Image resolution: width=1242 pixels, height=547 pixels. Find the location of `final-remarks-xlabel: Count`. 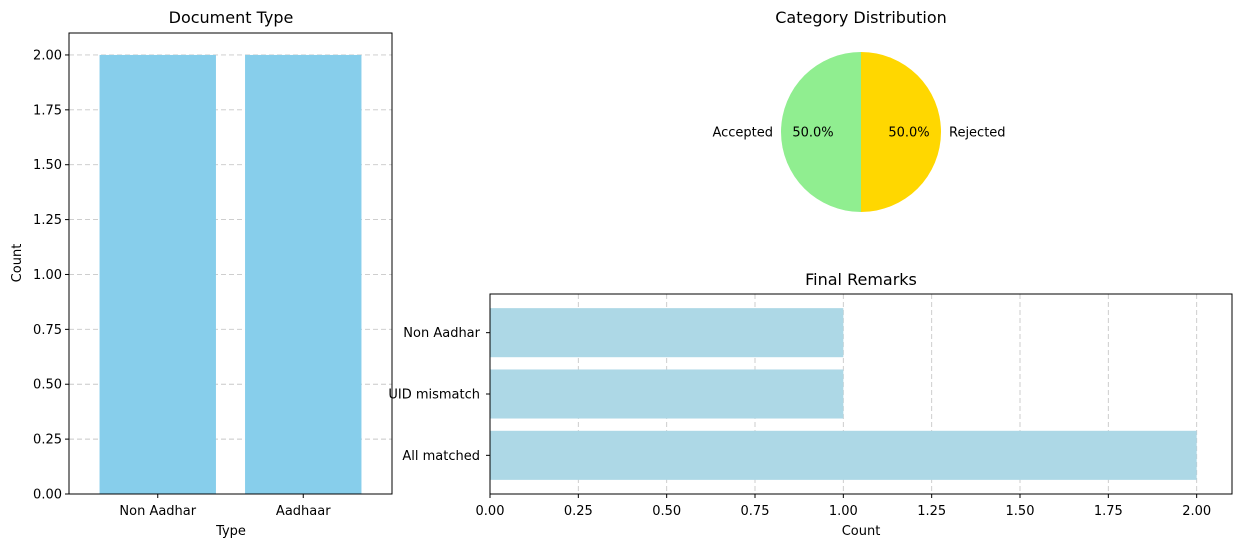

final-remarks-xlabel: Count is located at coordinates (861, 531).